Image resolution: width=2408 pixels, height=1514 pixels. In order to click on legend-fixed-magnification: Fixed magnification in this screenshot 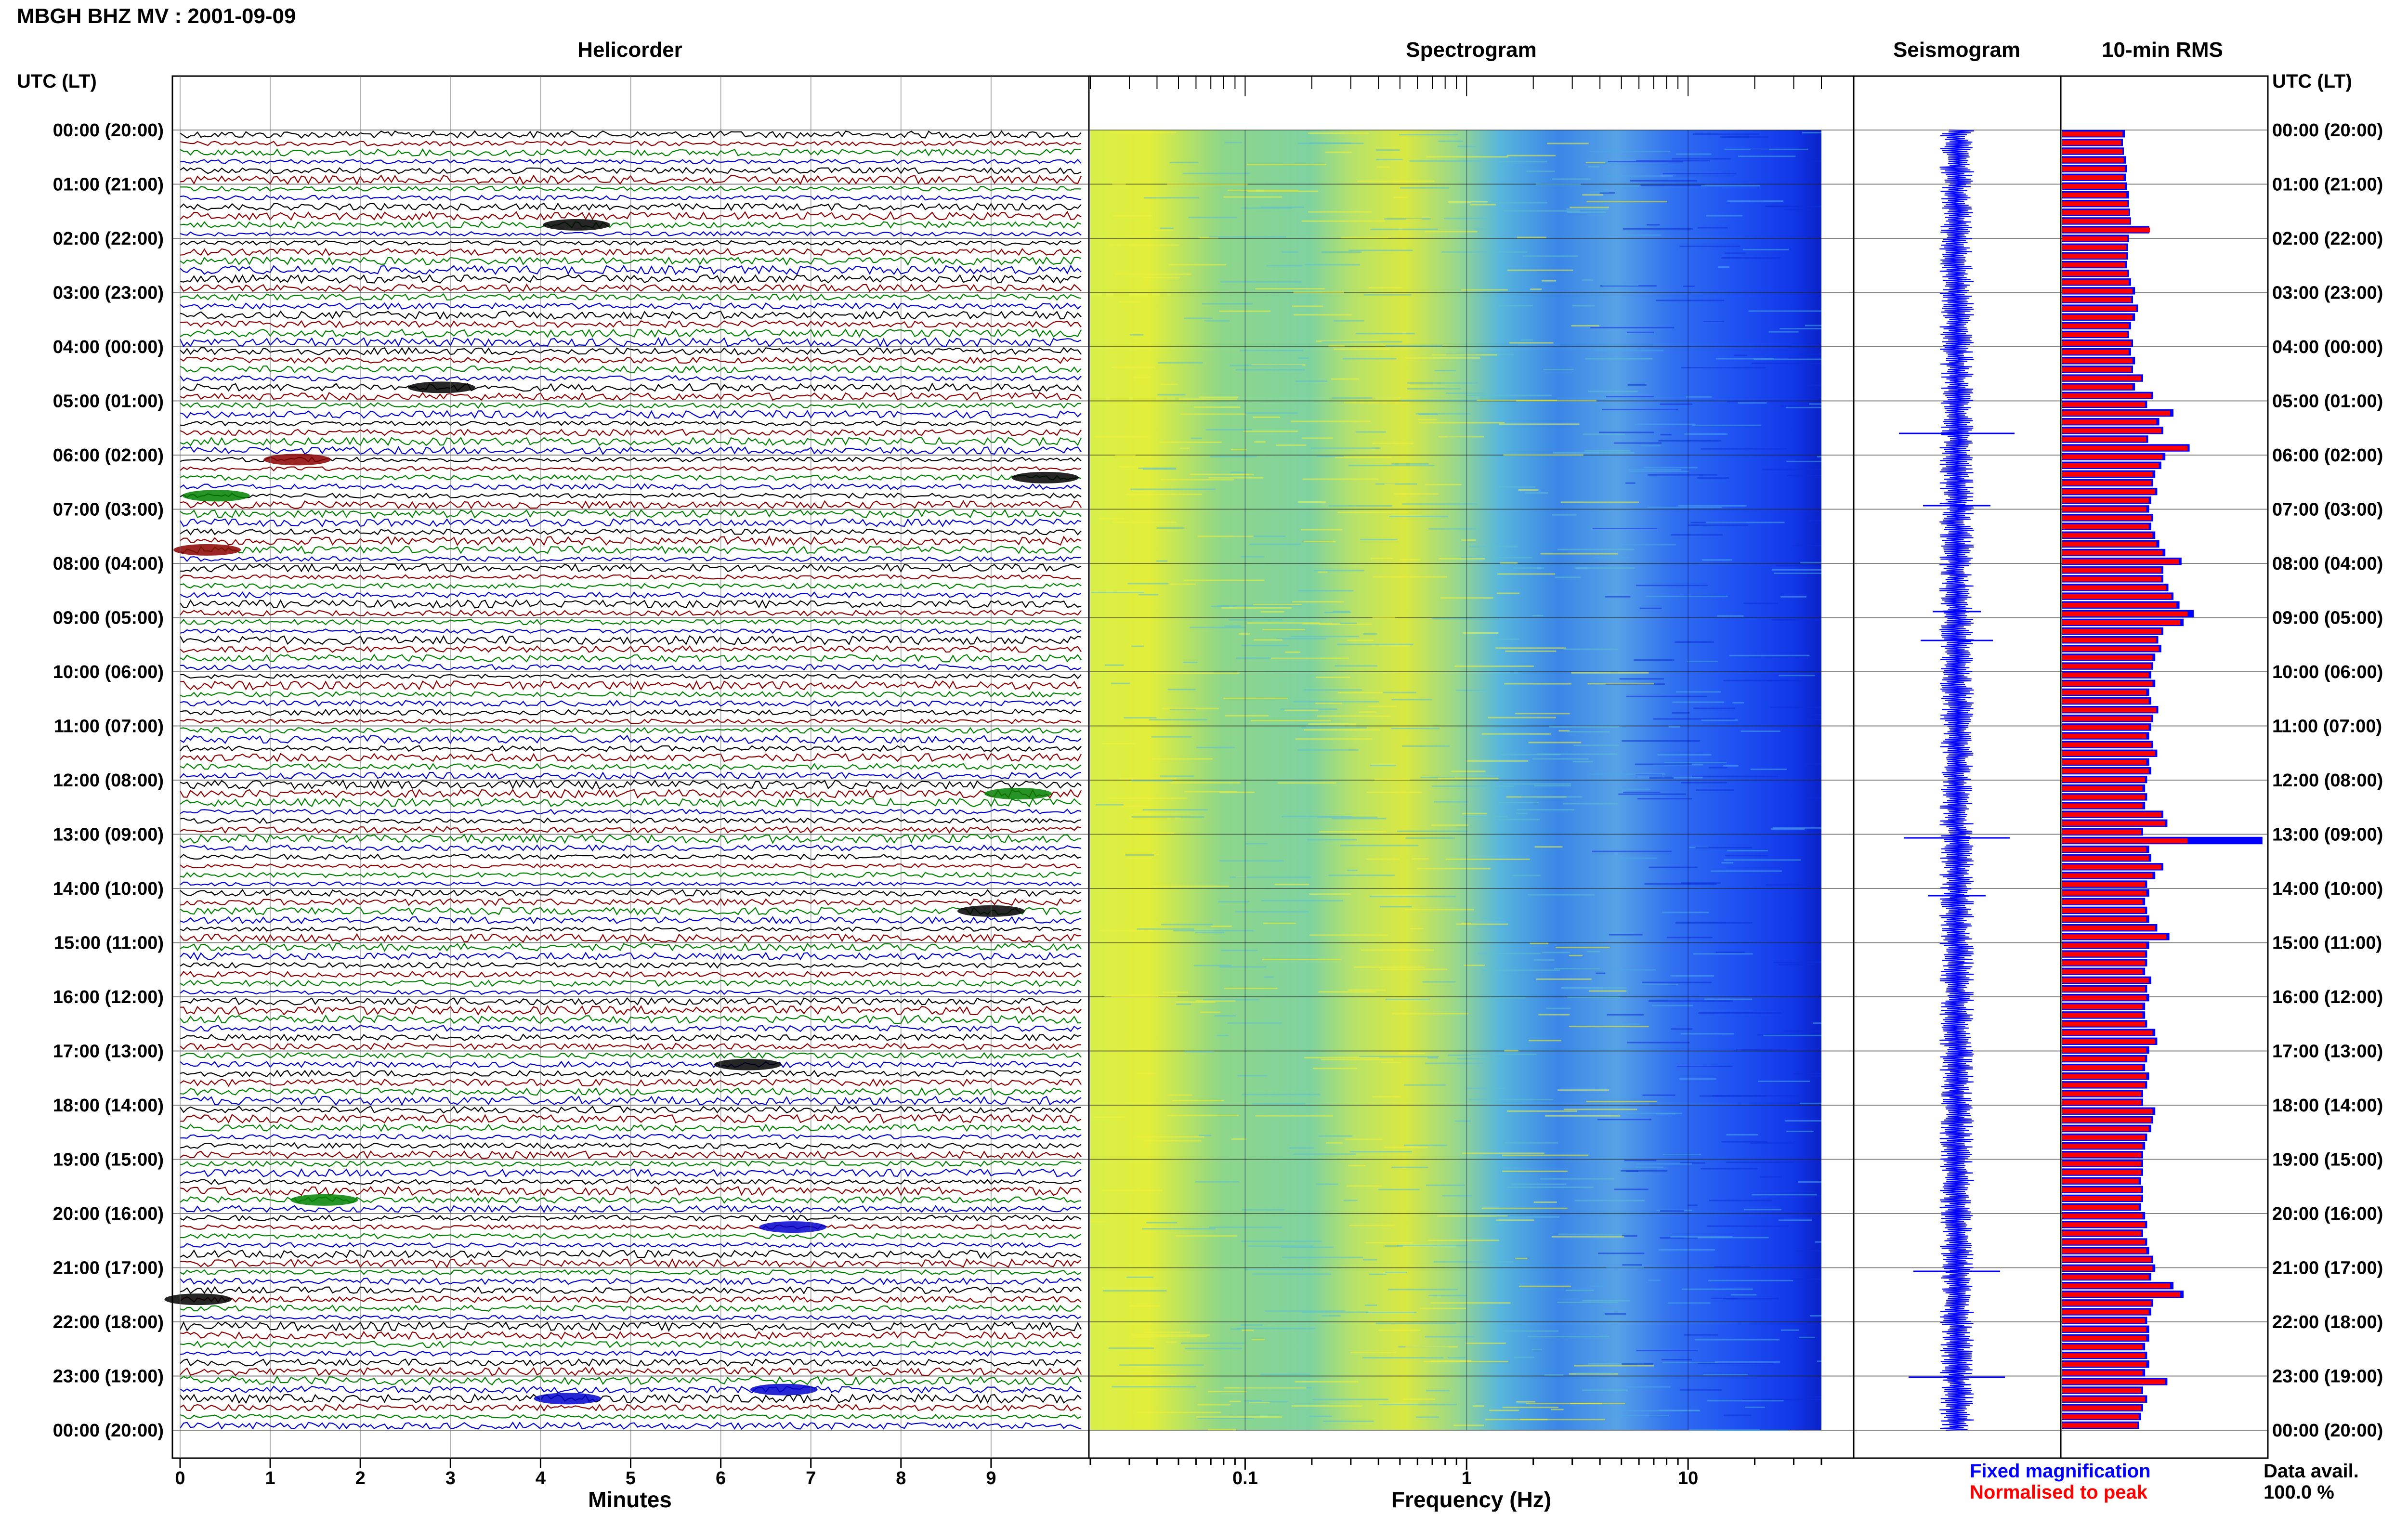, I will do `click(2060, 1471)`.